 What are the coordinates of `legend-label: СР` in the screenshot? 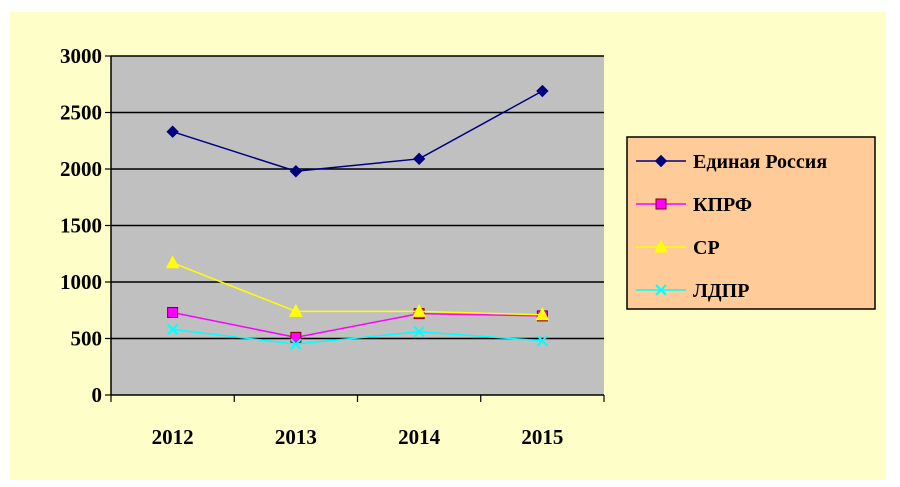 It's located at (706, 248).